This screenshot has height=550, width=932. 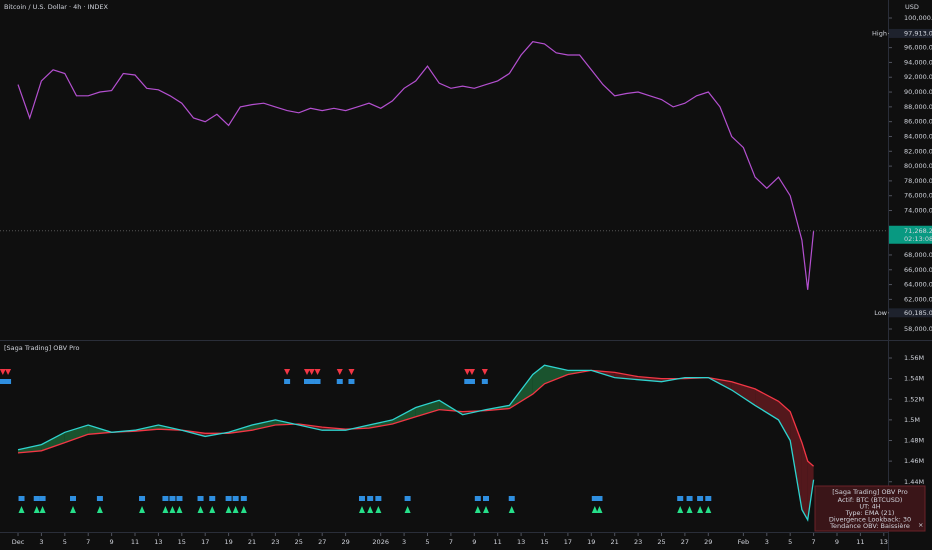 What do you see at coordinates (920, 525) in the screenshot?
I see `close-icon: ×` at bounding box center [920, 525].